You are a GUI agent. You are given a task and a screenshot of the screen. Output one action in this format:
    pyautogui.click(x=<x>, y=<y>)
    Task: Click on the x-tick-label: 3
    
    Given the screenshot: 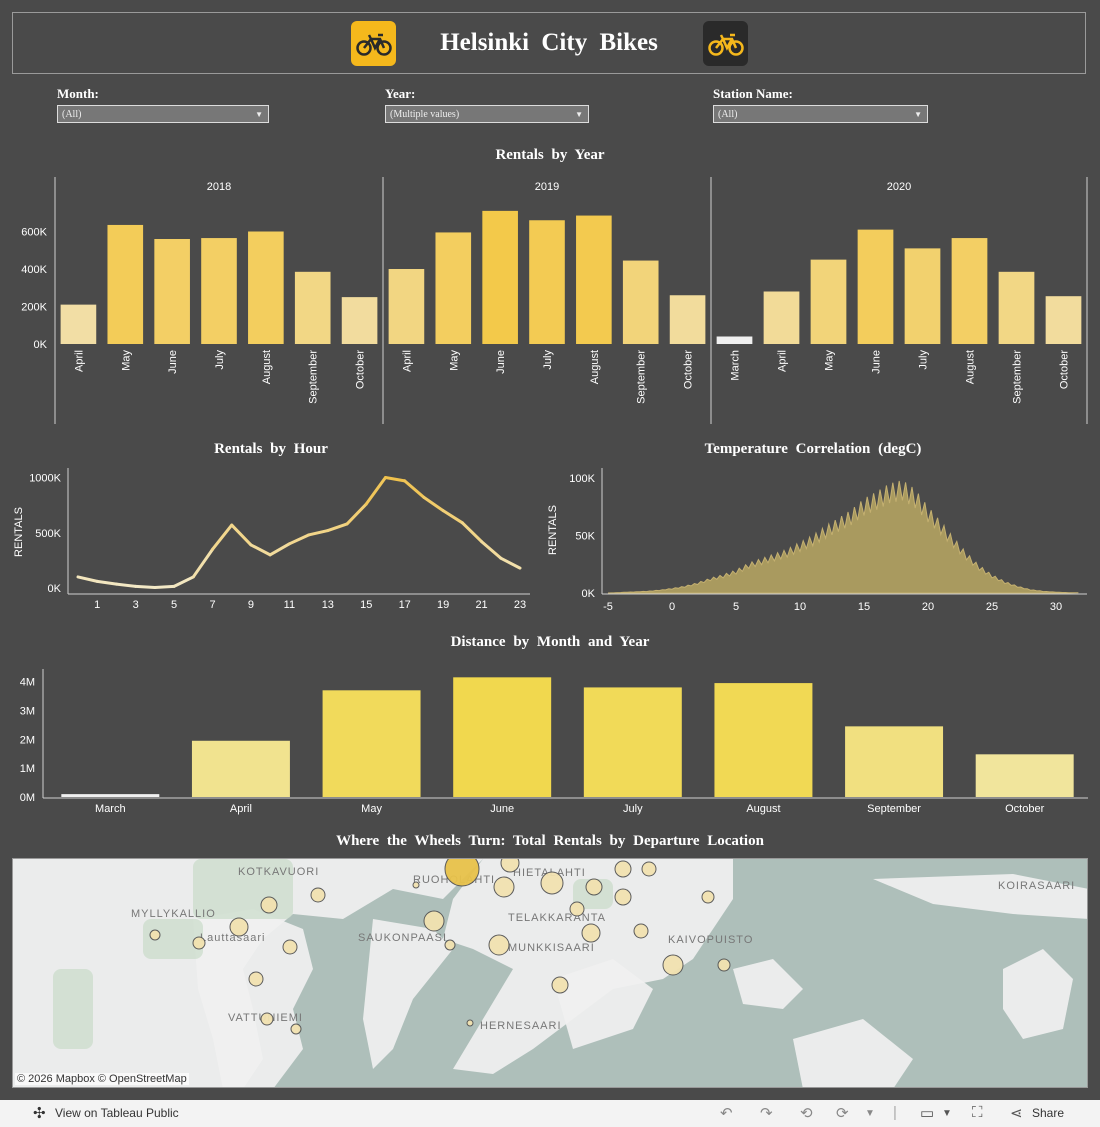 What is the action you would take?
    pyautogui.click(x=136, y=605)
    